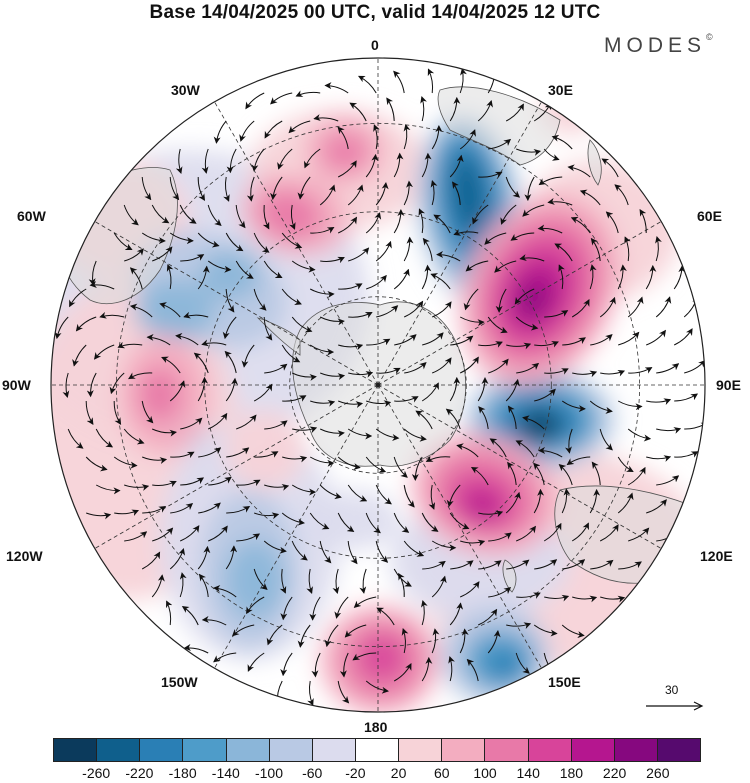 The image size is (750, 783). What do you see at coordinates (31, 216) in the screenshot?
I see `lon-label-60w: 60W` at bounding box center [31, 216].